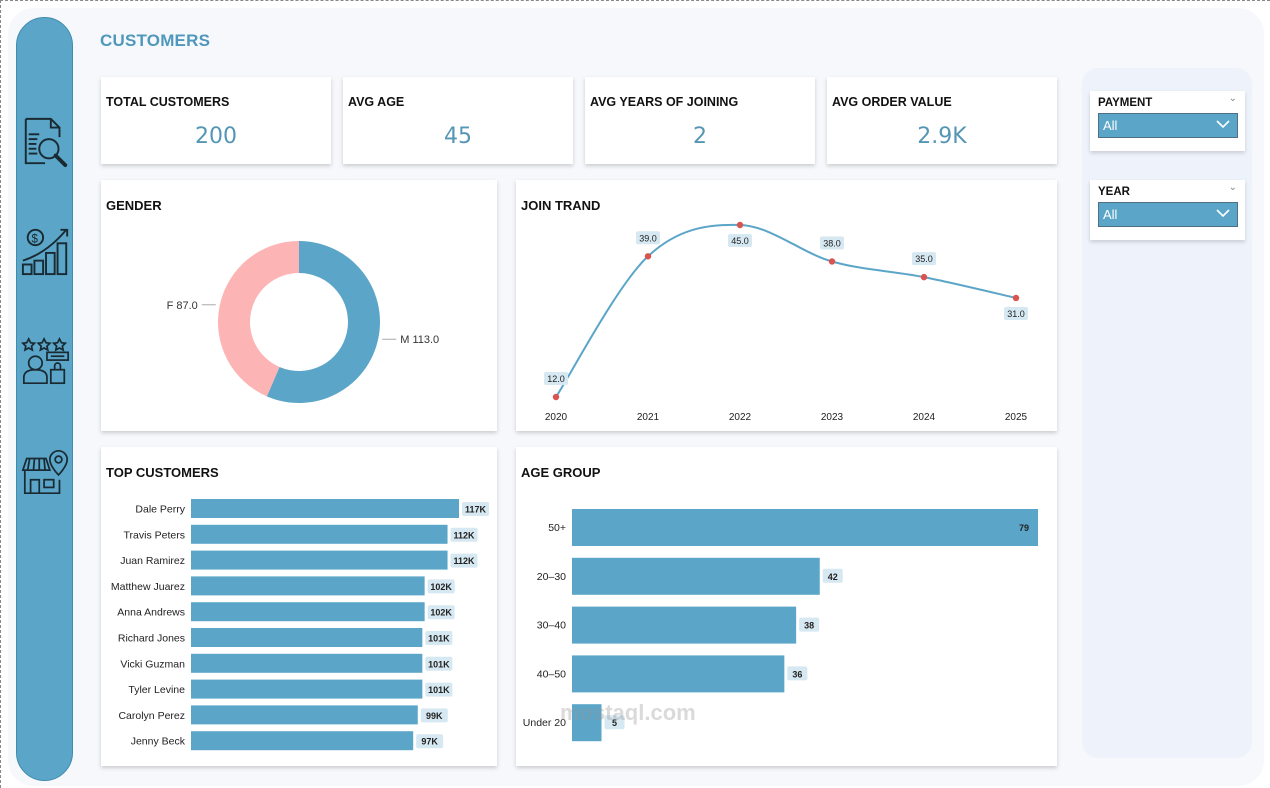  I want to click on x-tick-label: 2024, so click(924, 417).